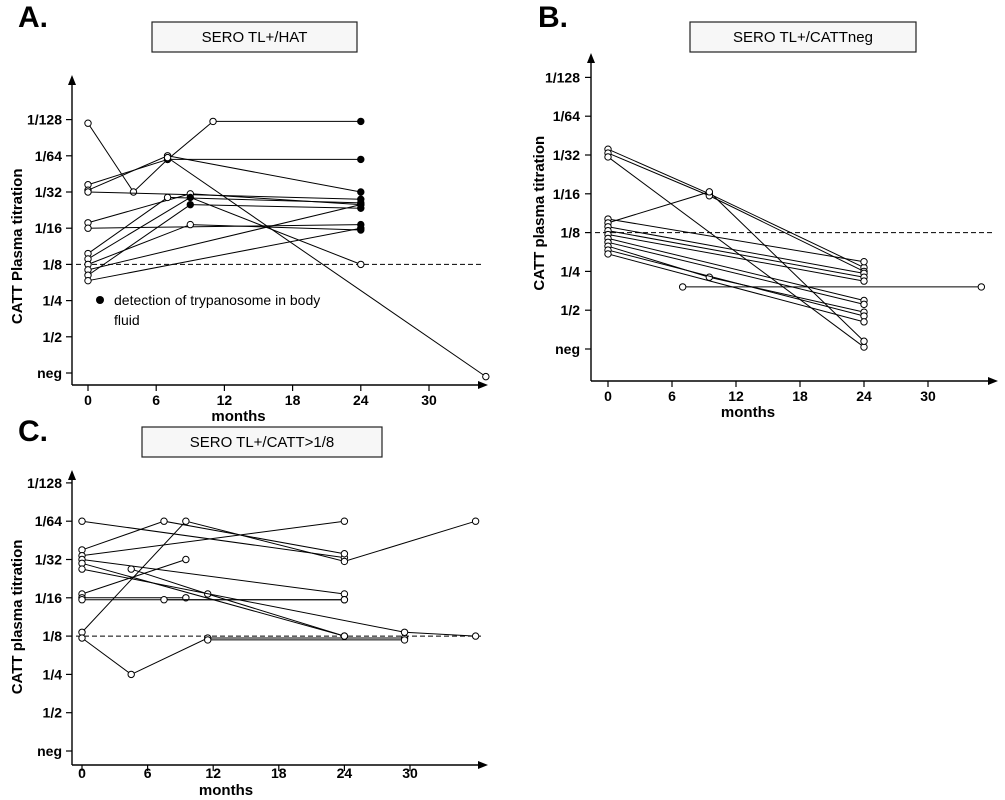 This screenshot has height=800, width=1005. I want to click on panel-letter: A., so click(33, 17).